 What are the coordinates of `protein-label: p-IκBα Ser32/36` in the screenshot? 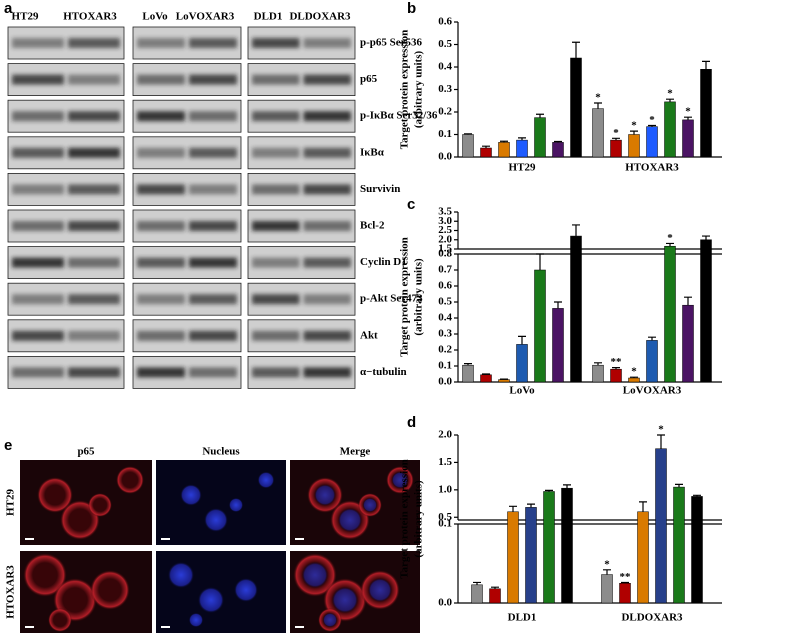 It's located at (399, 116).